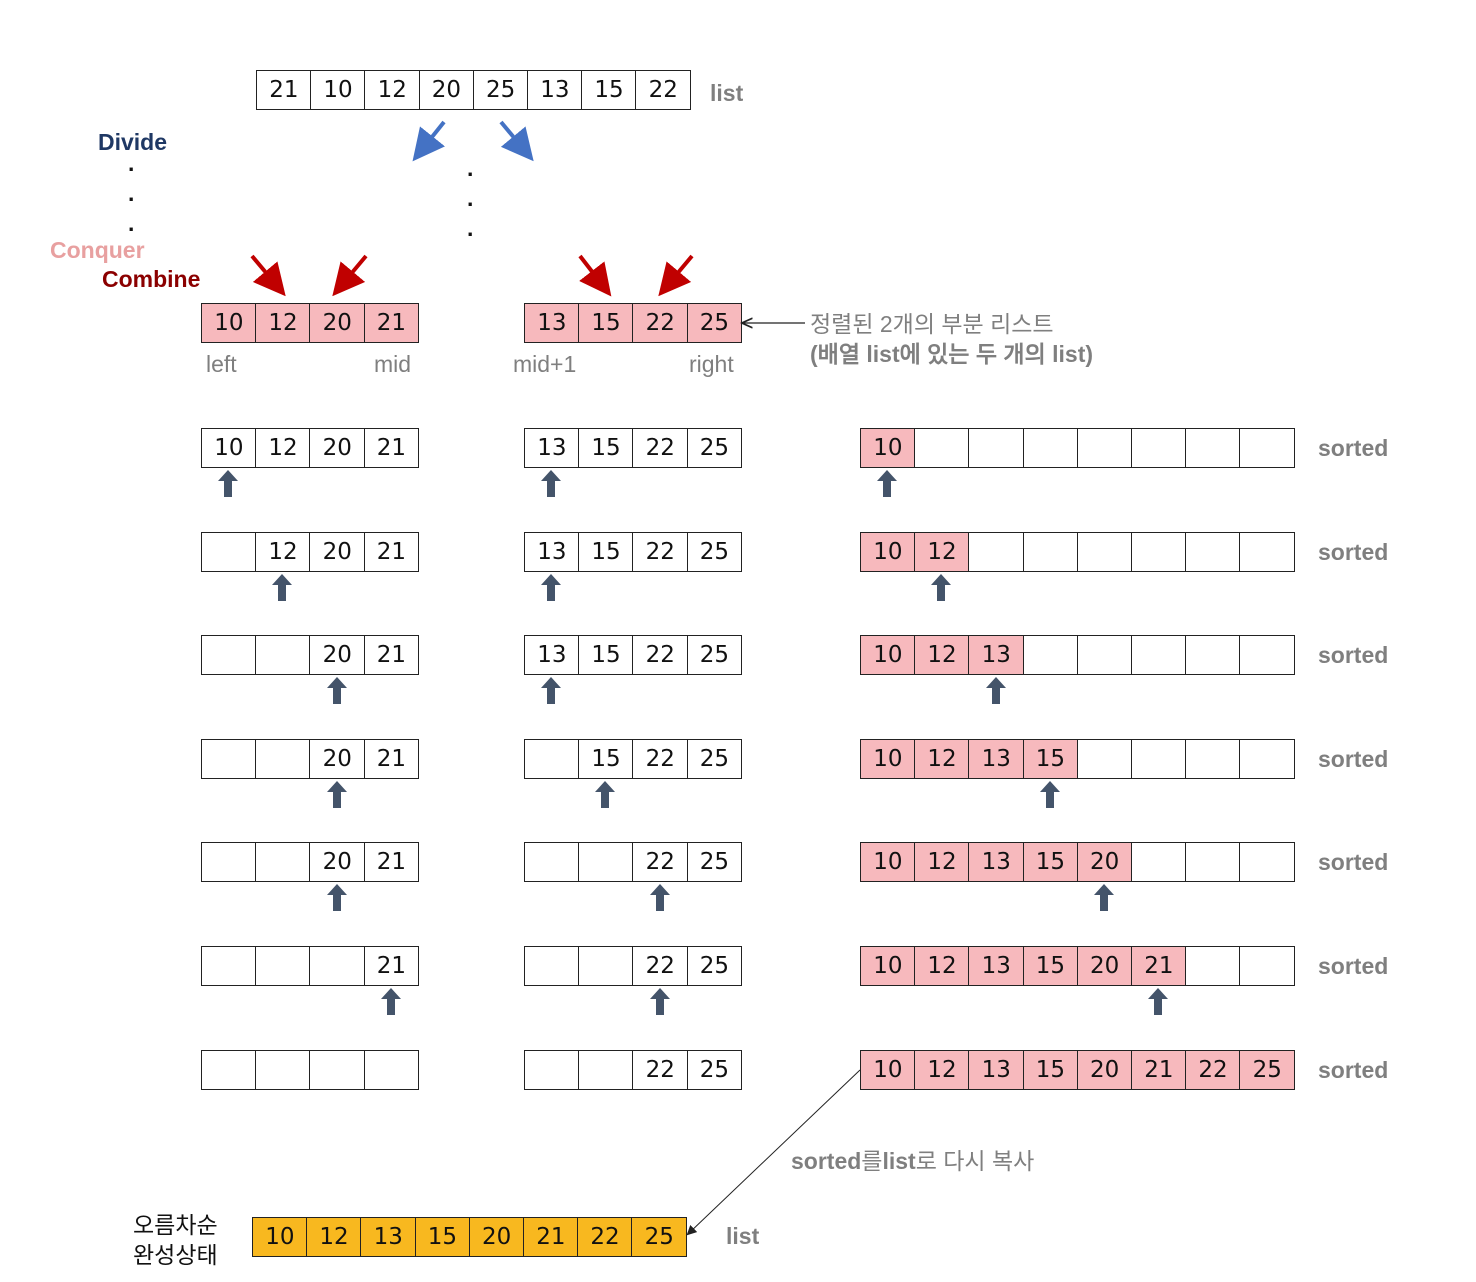 The image size is (1476, 1282). I want to click on step3-sorted-cell-2: 13, so click(996, 655).